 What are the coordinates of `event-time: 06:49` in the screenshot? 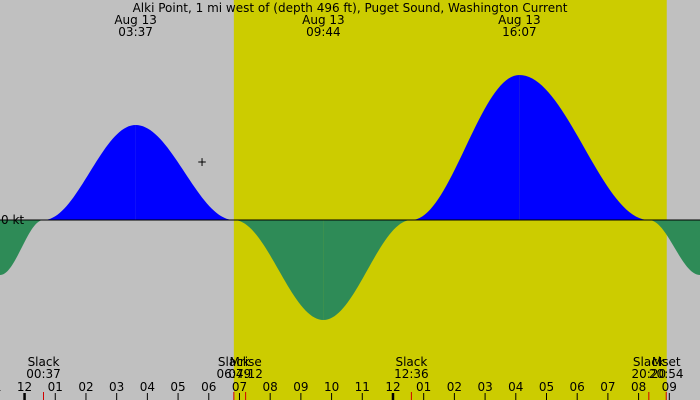 It's located at (234, 374).